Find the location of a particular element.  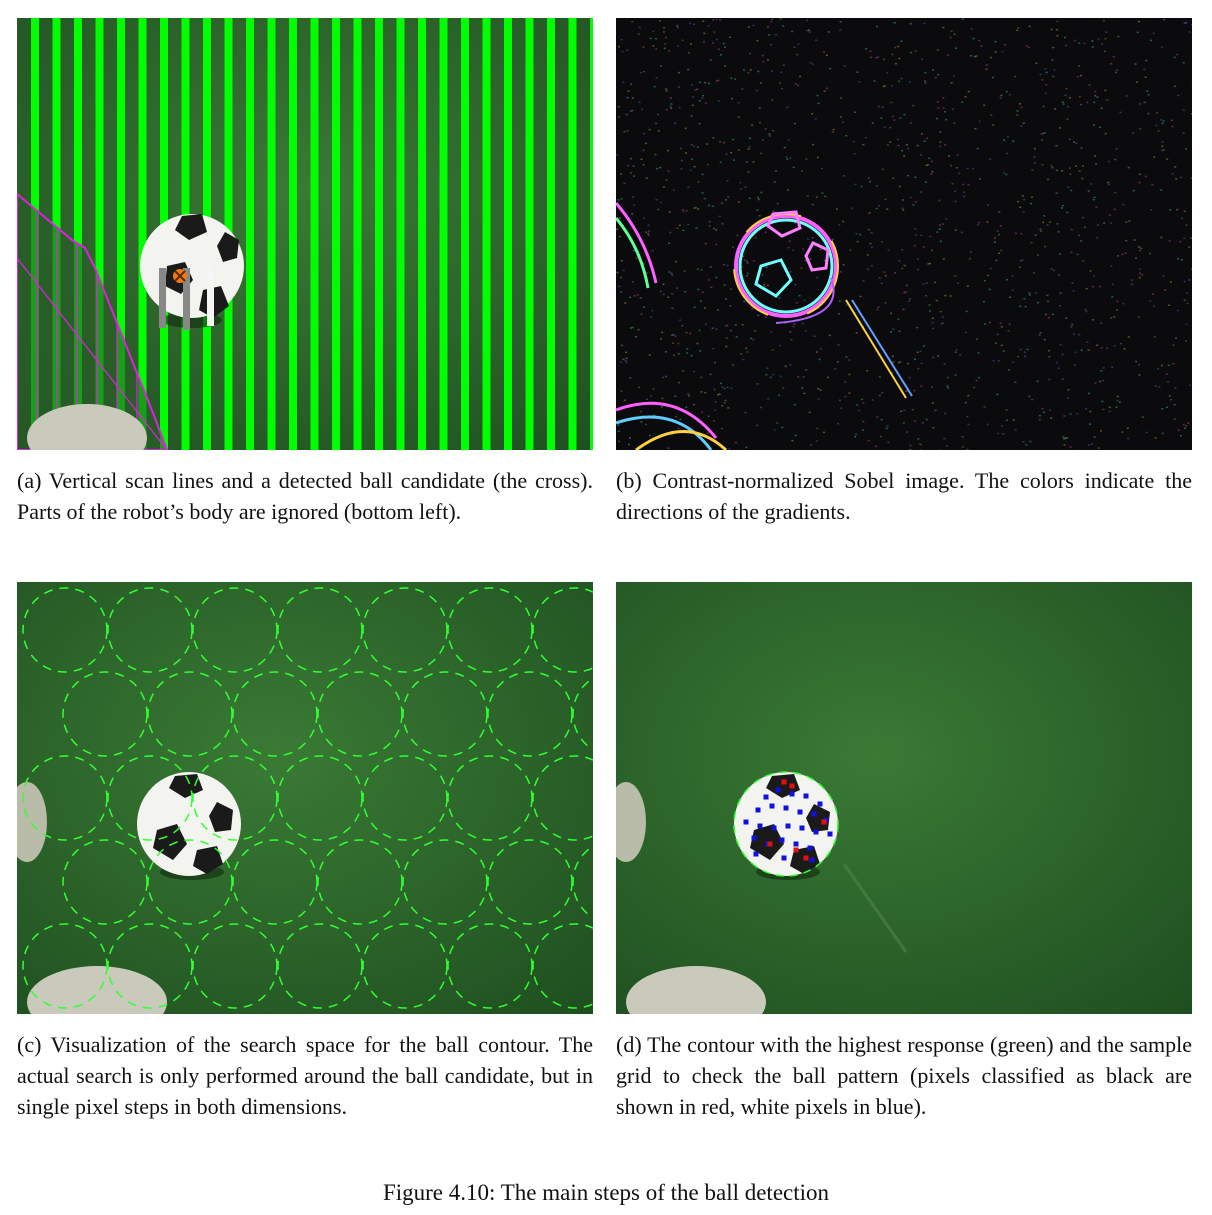

white-sample is located at coordinates (746, 822).